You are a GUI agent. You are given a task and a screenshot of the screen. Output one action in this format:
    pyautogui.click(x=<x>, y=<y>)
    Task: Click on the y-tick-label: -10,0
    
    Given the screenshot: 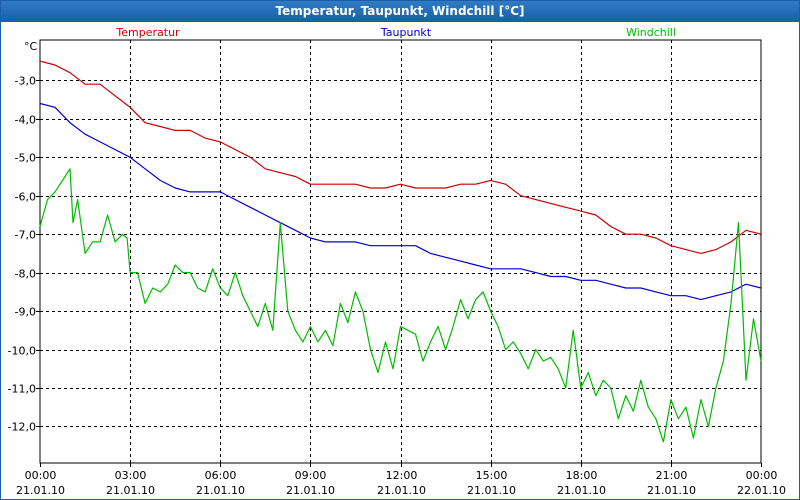 What is the action you would take?
    pyautogui.click(x=22, y=351)
    